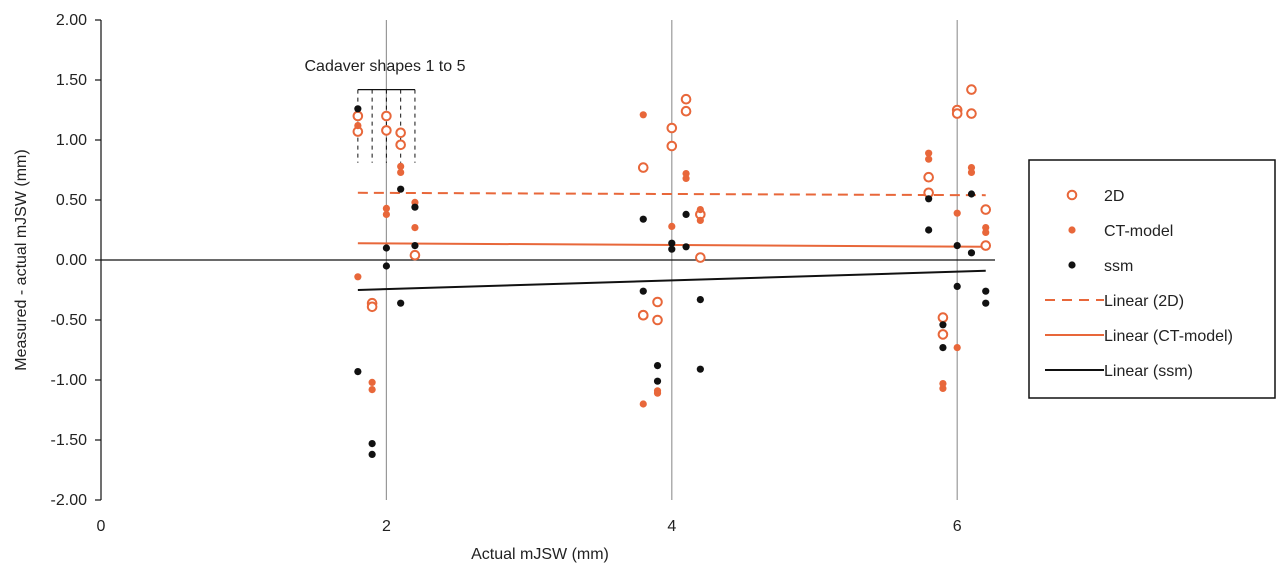 Image resolution: width=1281 pixels, height=570 pixels. Describe the element at coordinates (69, 500) in the screenshot. I see `y-tick-label: -2.00` at that location.